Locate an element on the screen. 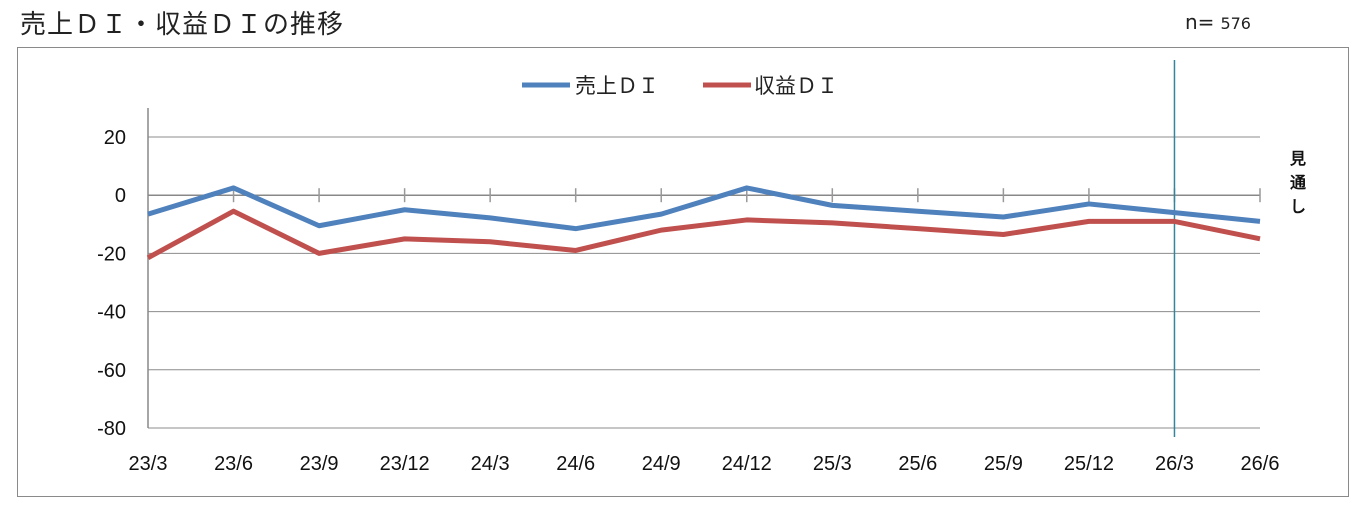 The height and width of the screenshot is (507, 1362). x-tick-label: 24/12 is located at coordinates (747, 464).